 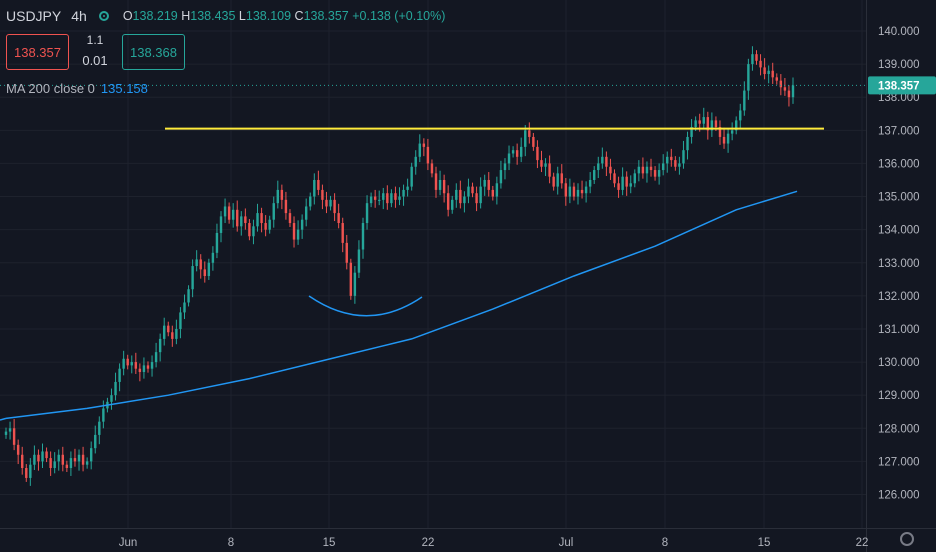 What do you see at coordinates (231, 543) in the screenshot?
I see `time-tick-label: 8` at bounding box center [231, 543].